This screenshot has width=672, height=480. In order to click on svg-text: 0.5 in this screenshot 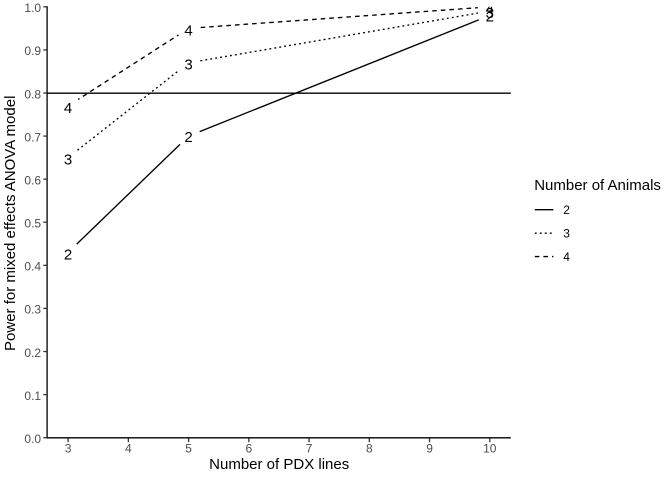, I will do `click(32, 224)`.